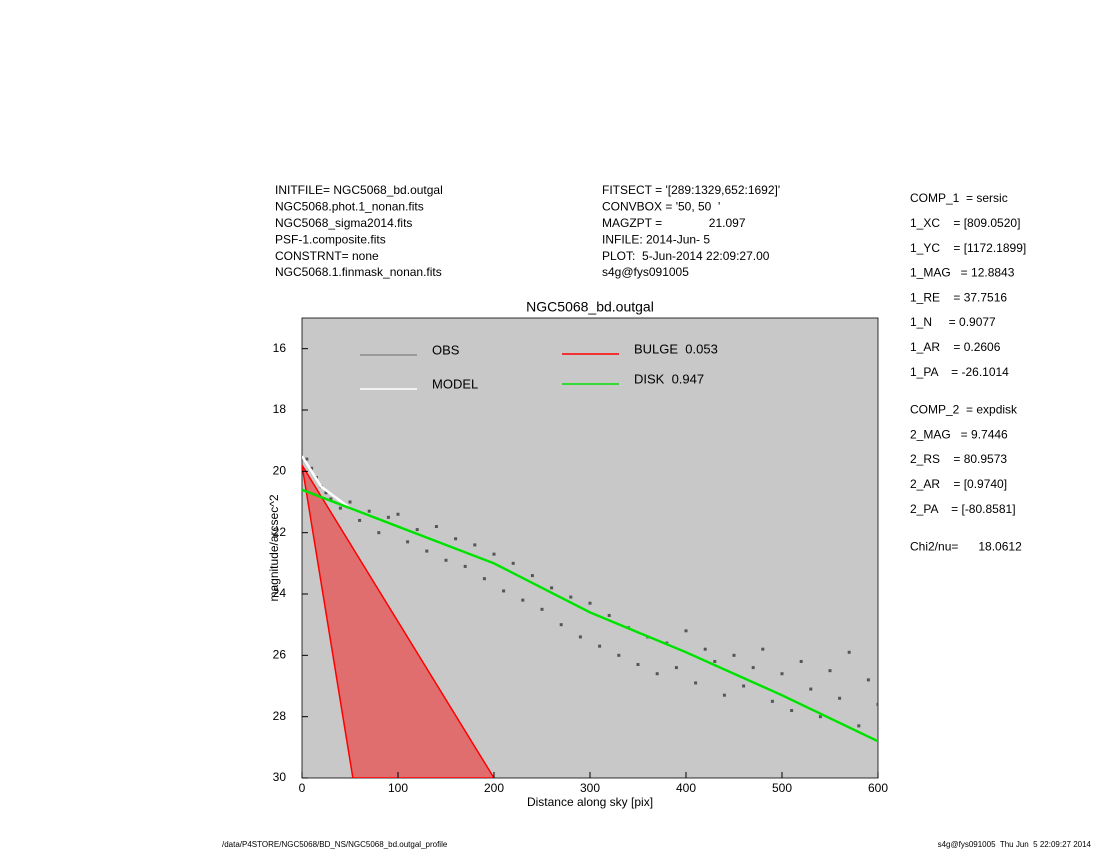  I want to click on x-axis-label: Distance along sky [pix], so click(590, 802).